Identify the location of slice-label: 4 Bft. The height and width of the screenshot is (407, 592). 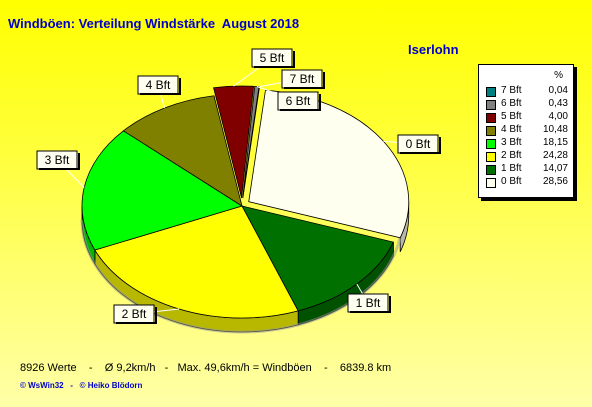
(158, 85).